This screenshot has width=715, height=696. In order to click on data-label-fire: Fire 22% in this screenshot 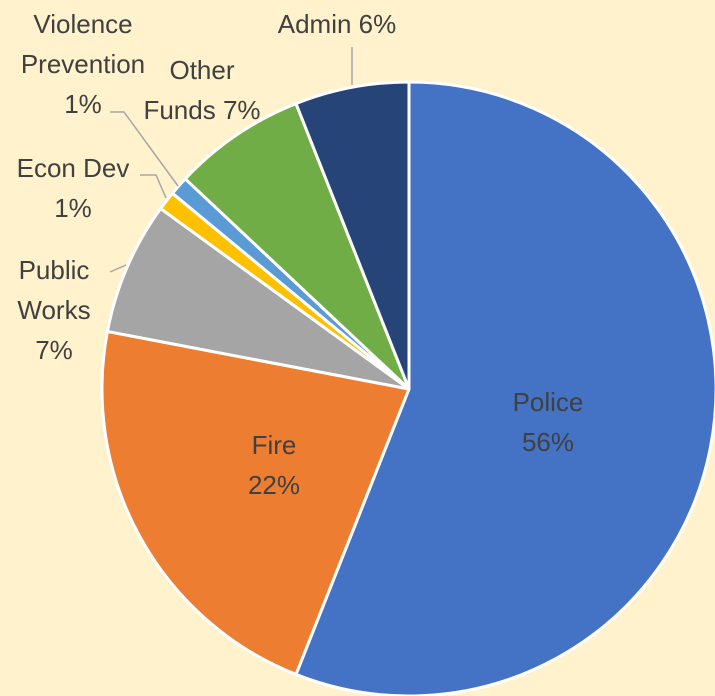, I will do `click(274, 465)`.